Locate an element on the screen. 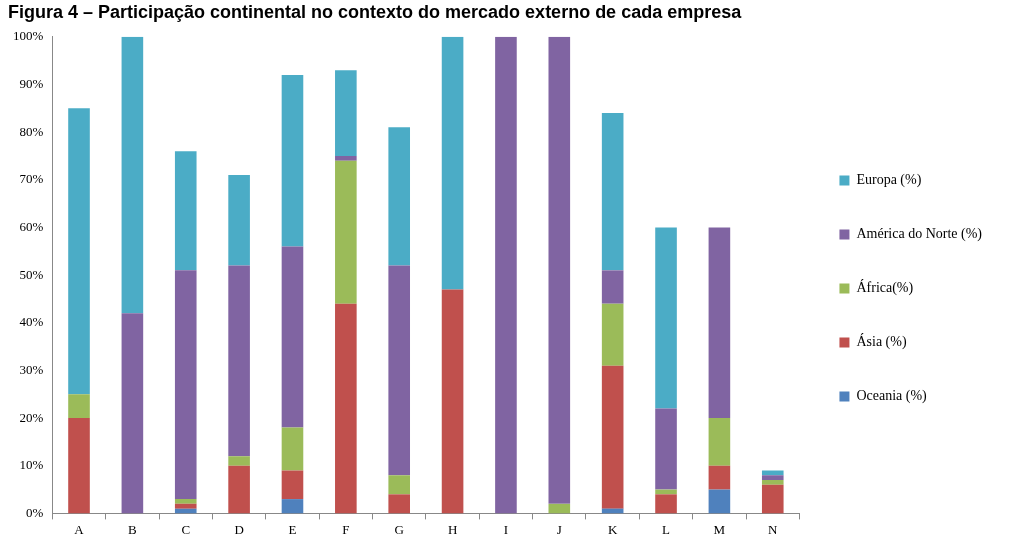  x-tick-label: J is located at coordinates (559, 529).